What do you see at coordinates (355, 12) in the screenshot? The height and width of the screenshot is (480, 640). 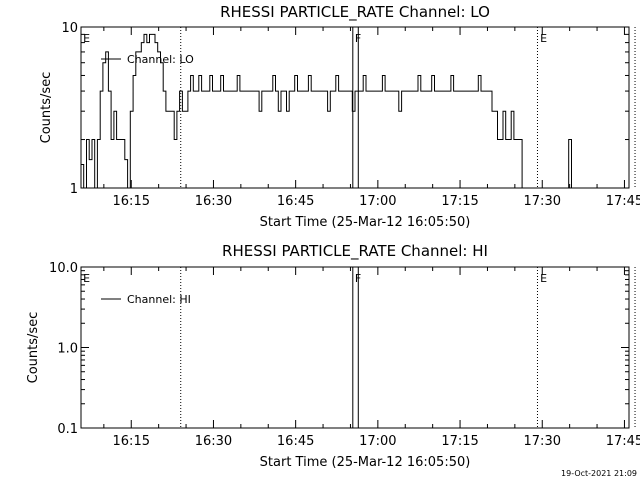 I see `chart-title: RHESSI PARTICLE_RATE Channel: LO` at bounding box center [355, 12].